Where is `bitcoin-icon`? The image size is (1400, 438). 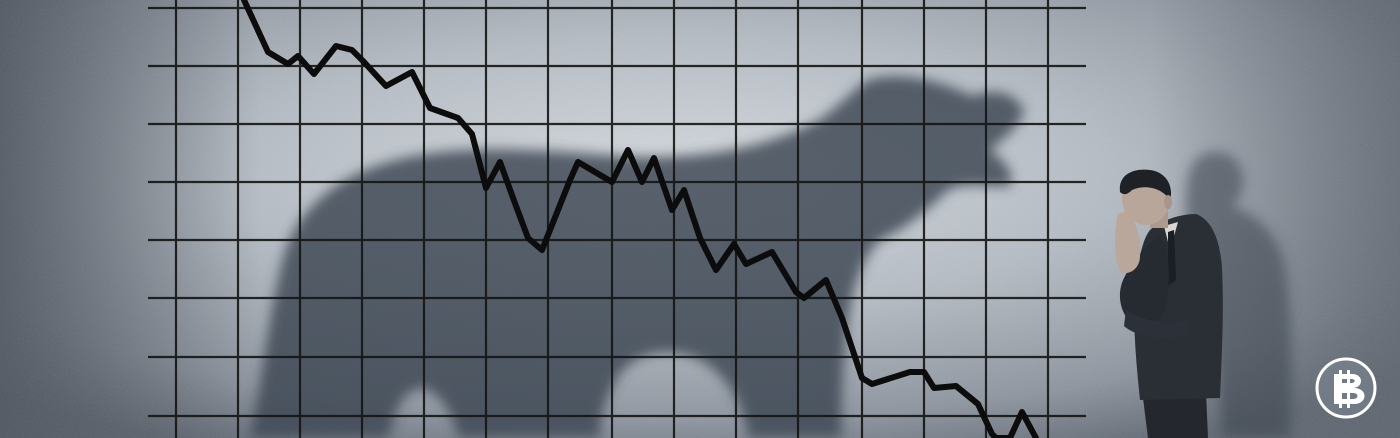 bitcoin-icon is located at coordinates (1349, 389).